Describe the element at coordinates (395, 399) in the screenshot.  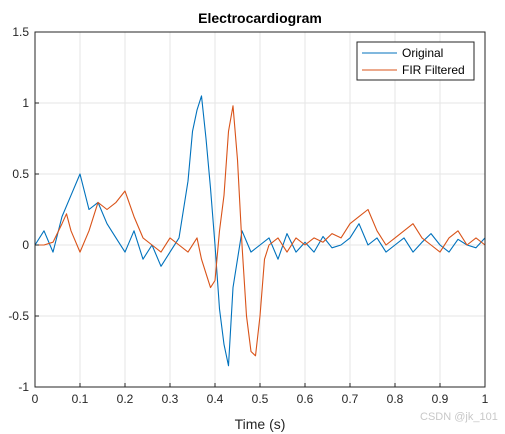
I see `x-tick-label: 0.8` at that location.